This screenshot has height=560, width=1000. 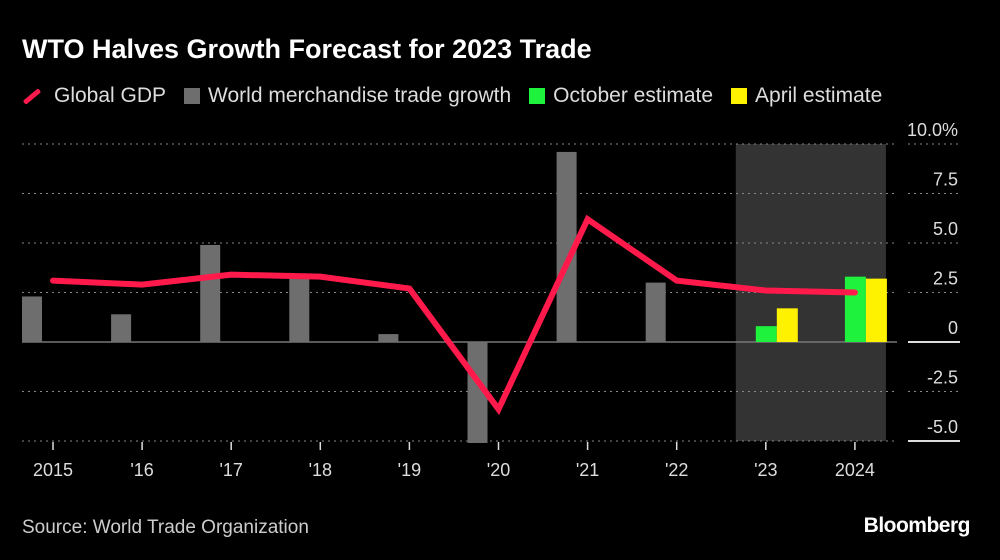 I want to click on x-tick-label: '19, so click(x=409, y=470).